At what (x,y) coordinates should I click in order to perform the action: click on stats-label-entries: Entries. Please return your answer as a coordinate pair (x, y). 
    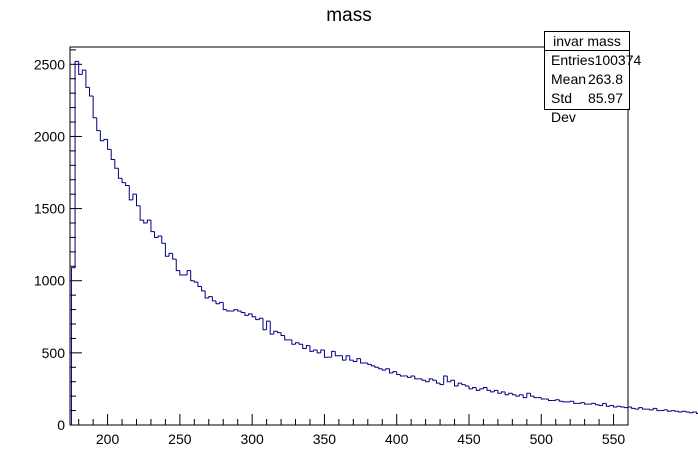
    Looking at the image, I should click on (573, 60).